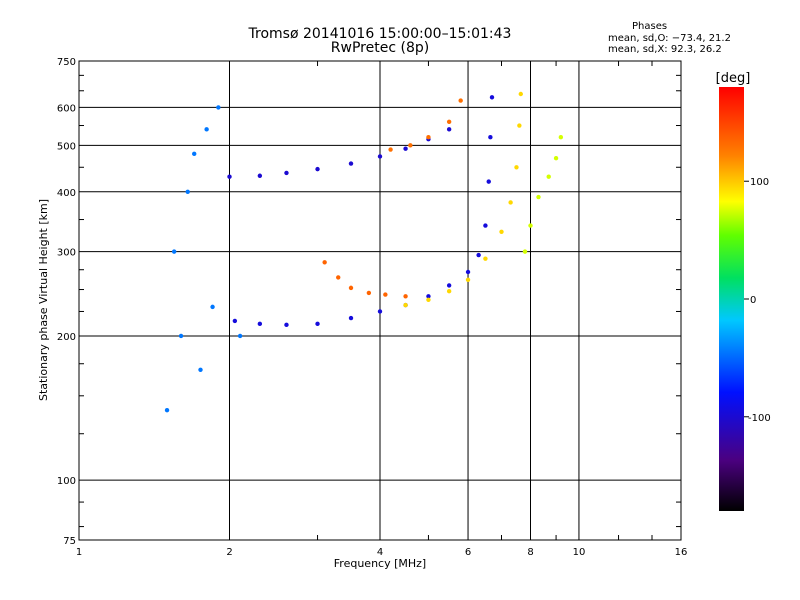 This screenshot has width=800, height=600. I want to click on x-tick-label: 6, so click(468, 552).